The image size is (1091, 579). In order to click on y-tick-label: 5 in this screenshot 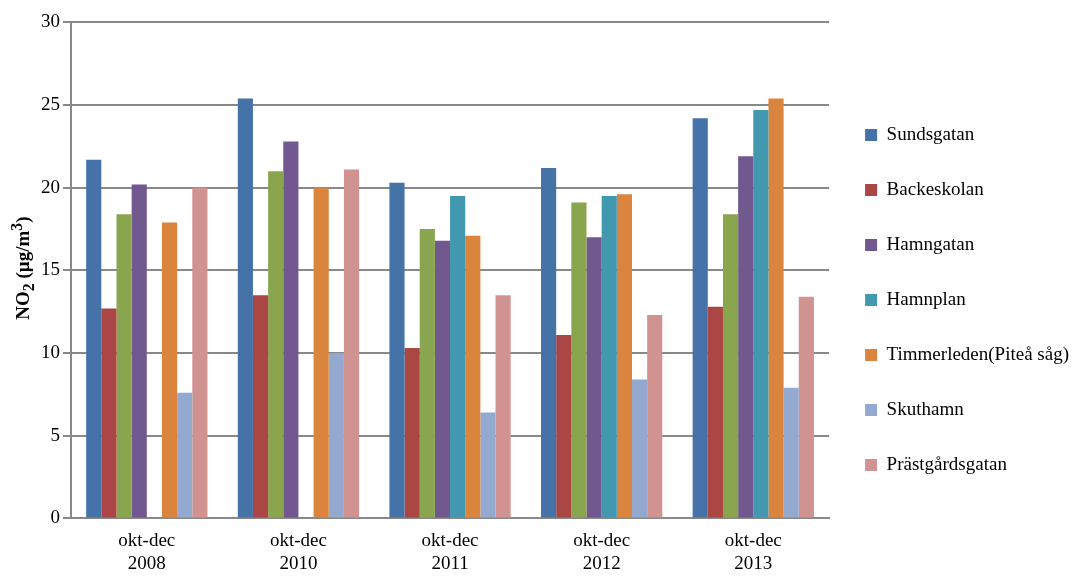, I will do `click(55, 434)`.